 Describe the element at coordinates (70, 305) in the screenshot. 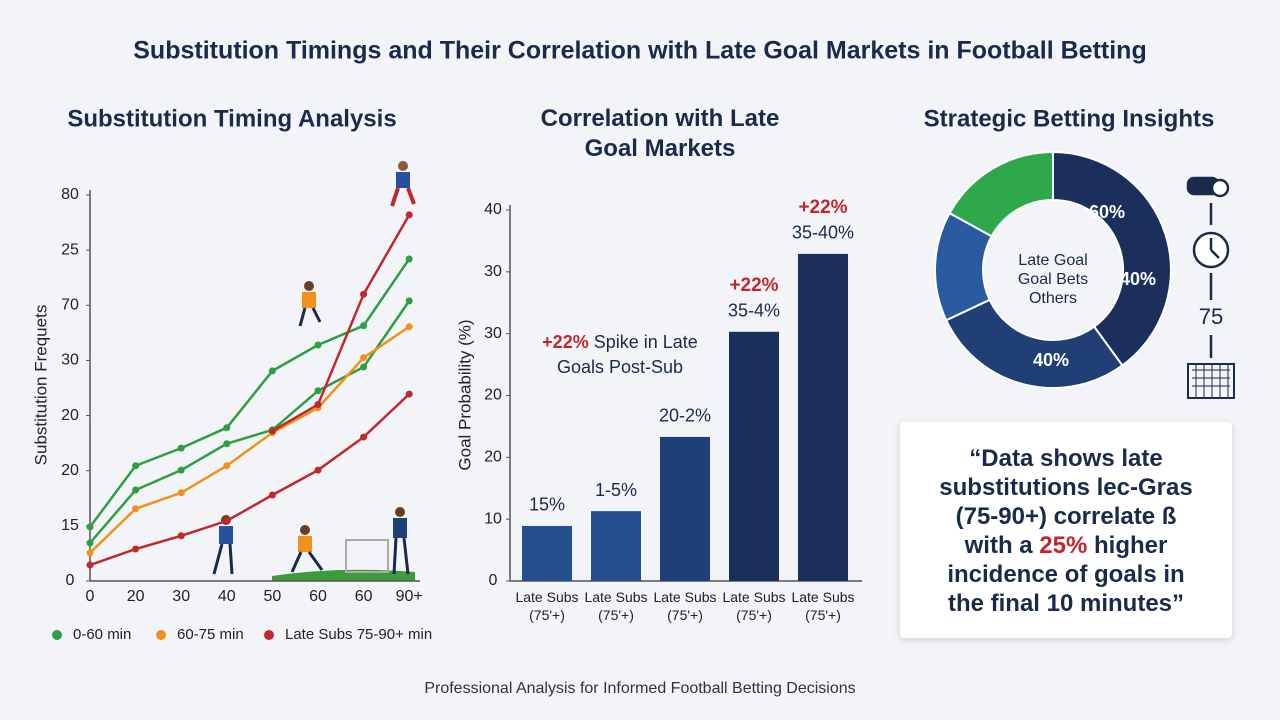

I see `y-tick-label: 70` at that location.